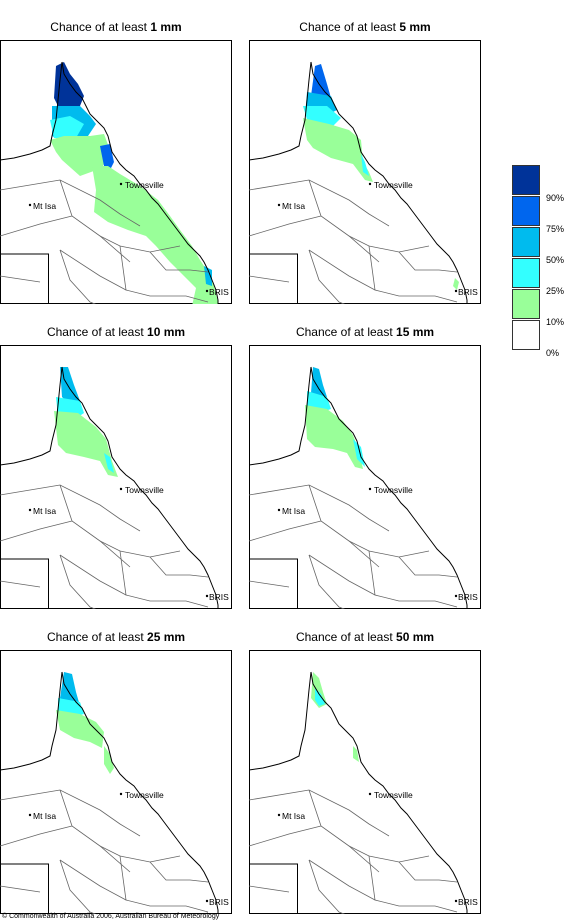 This screenshot has height=923, width=570. What do you see at coordinates (365, 27) in the screenshot?
I see `panel-title: Chance of at least 5 mm` at bounding box center [365, 27].